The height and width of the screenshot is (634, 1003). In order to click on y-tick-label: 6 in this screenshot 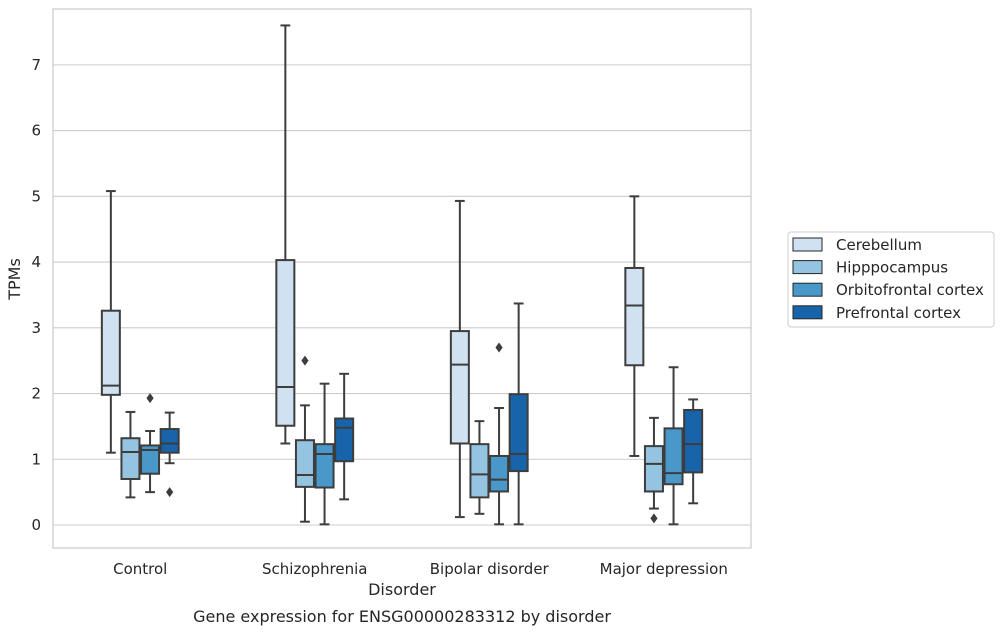, I will do `click(36, 131)`.